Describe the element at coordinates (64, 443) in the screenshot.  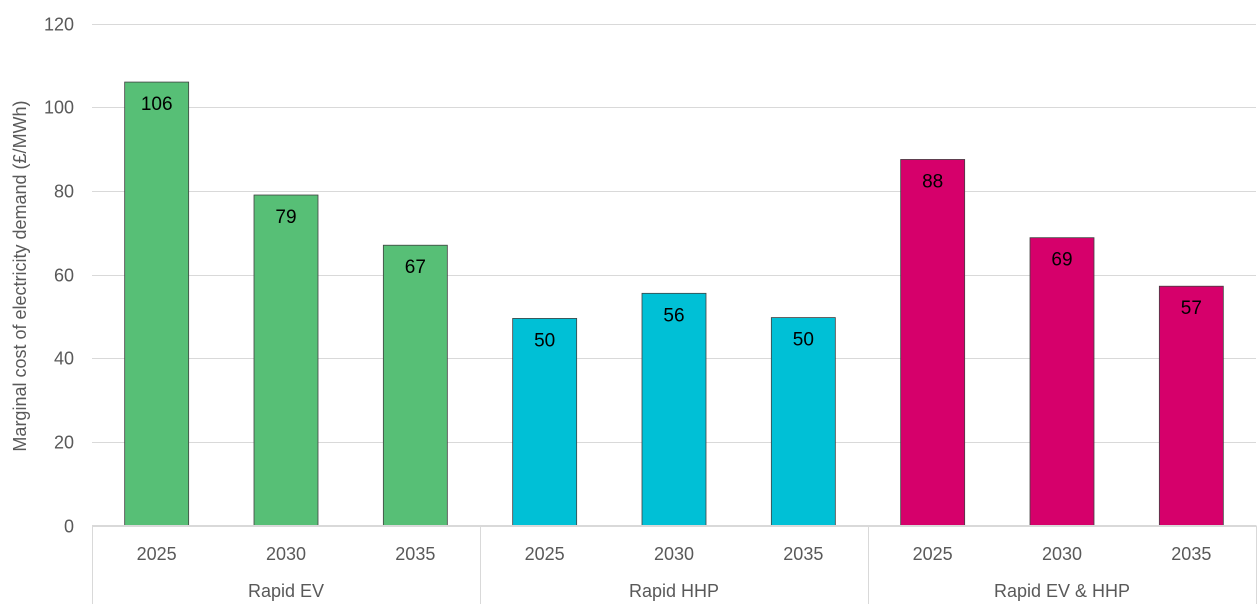
I see `y-tick-label: 20` at that location.